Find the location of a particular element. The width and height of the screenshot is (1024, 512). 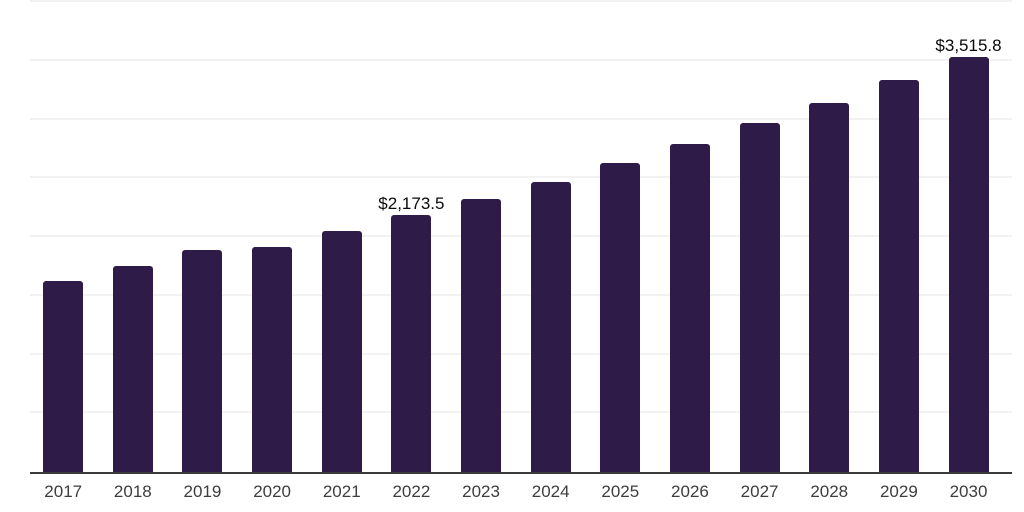

bar-2025 is located at coordinates (620, 317).